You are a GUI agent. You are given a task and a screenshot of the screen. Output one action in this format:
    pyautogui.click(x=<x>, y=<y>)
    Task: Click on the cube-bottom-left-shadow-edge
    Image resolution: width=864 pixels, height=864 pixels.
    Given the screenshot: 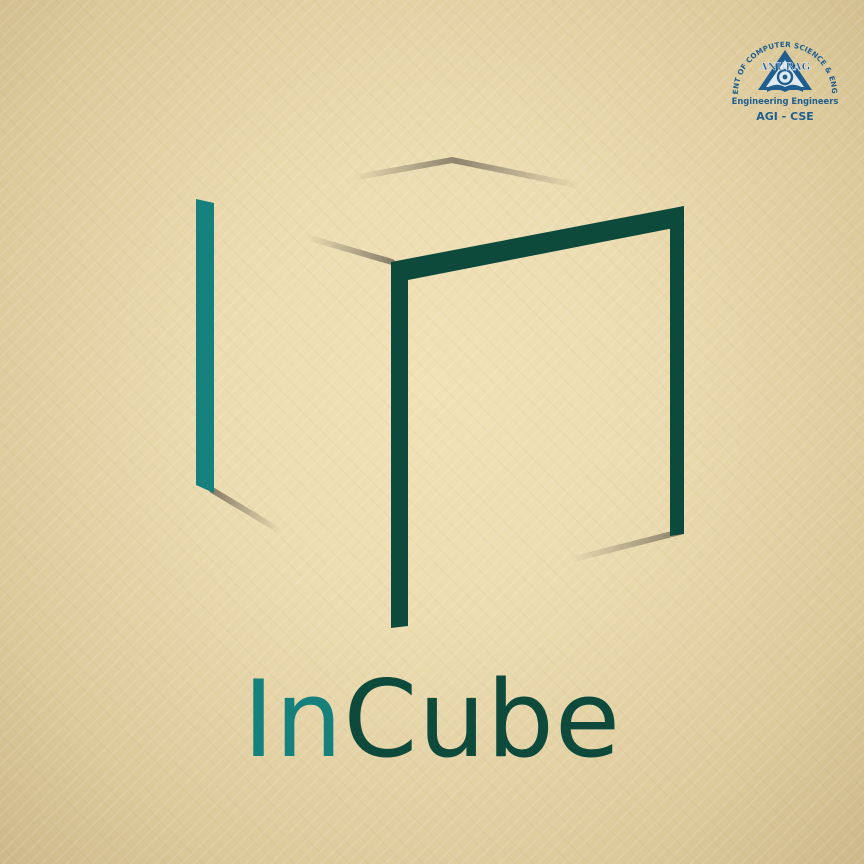 What is the action you would take?
    pyautogui.click(x=247, y=511)
    